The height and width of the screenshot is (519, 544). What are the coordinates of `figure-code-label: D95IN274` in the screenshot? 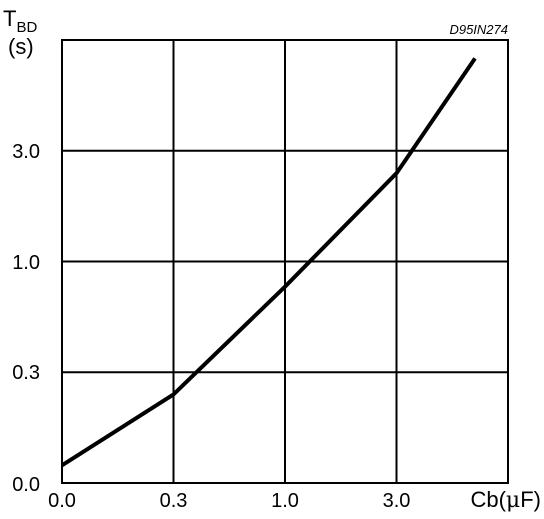 It's located at (478, 29).